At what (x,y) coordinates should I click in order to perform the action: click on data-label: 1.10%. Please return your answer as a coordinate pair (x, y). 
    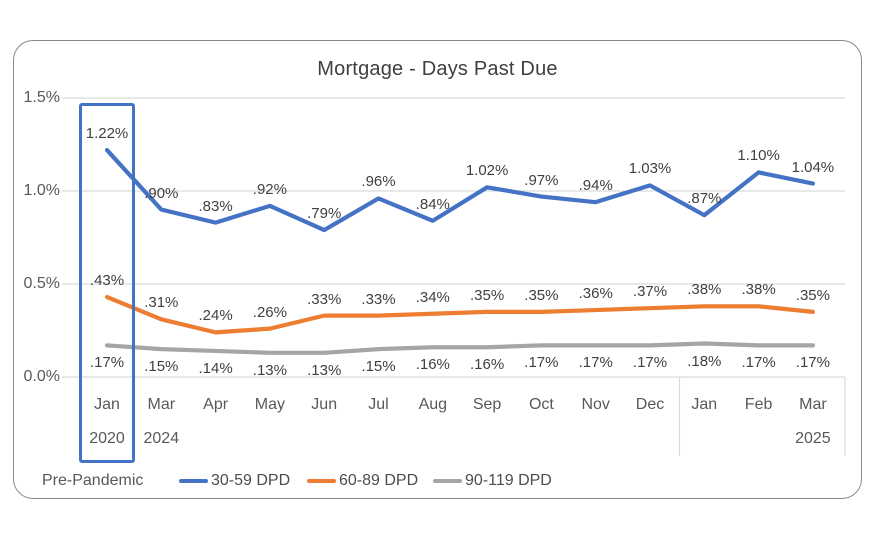
    Looking at the image, I should click on (758, 156).